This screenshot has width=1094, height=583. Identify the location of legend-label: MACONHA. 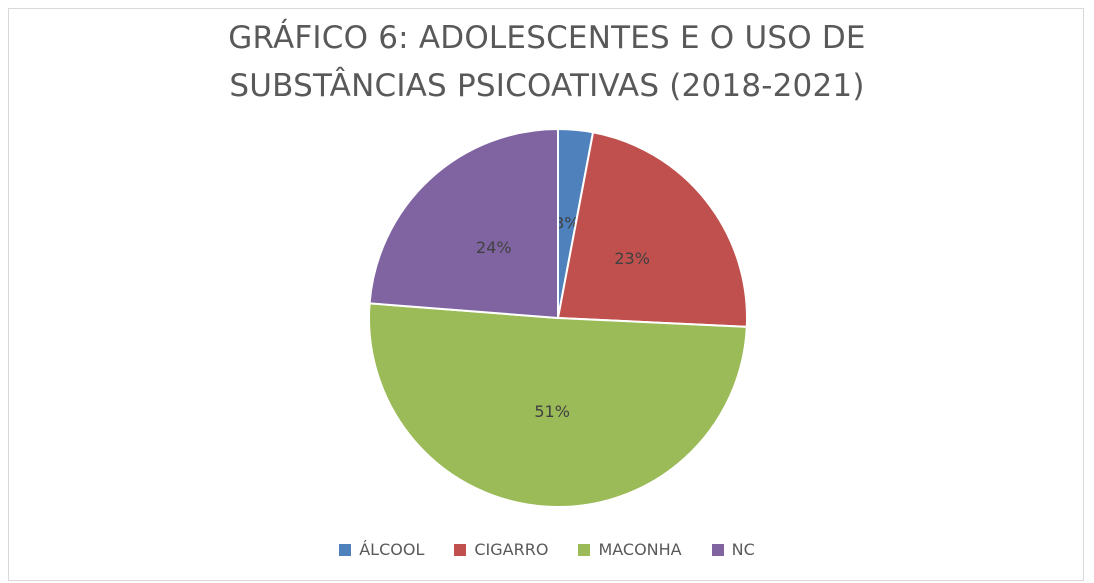
(640, 549).